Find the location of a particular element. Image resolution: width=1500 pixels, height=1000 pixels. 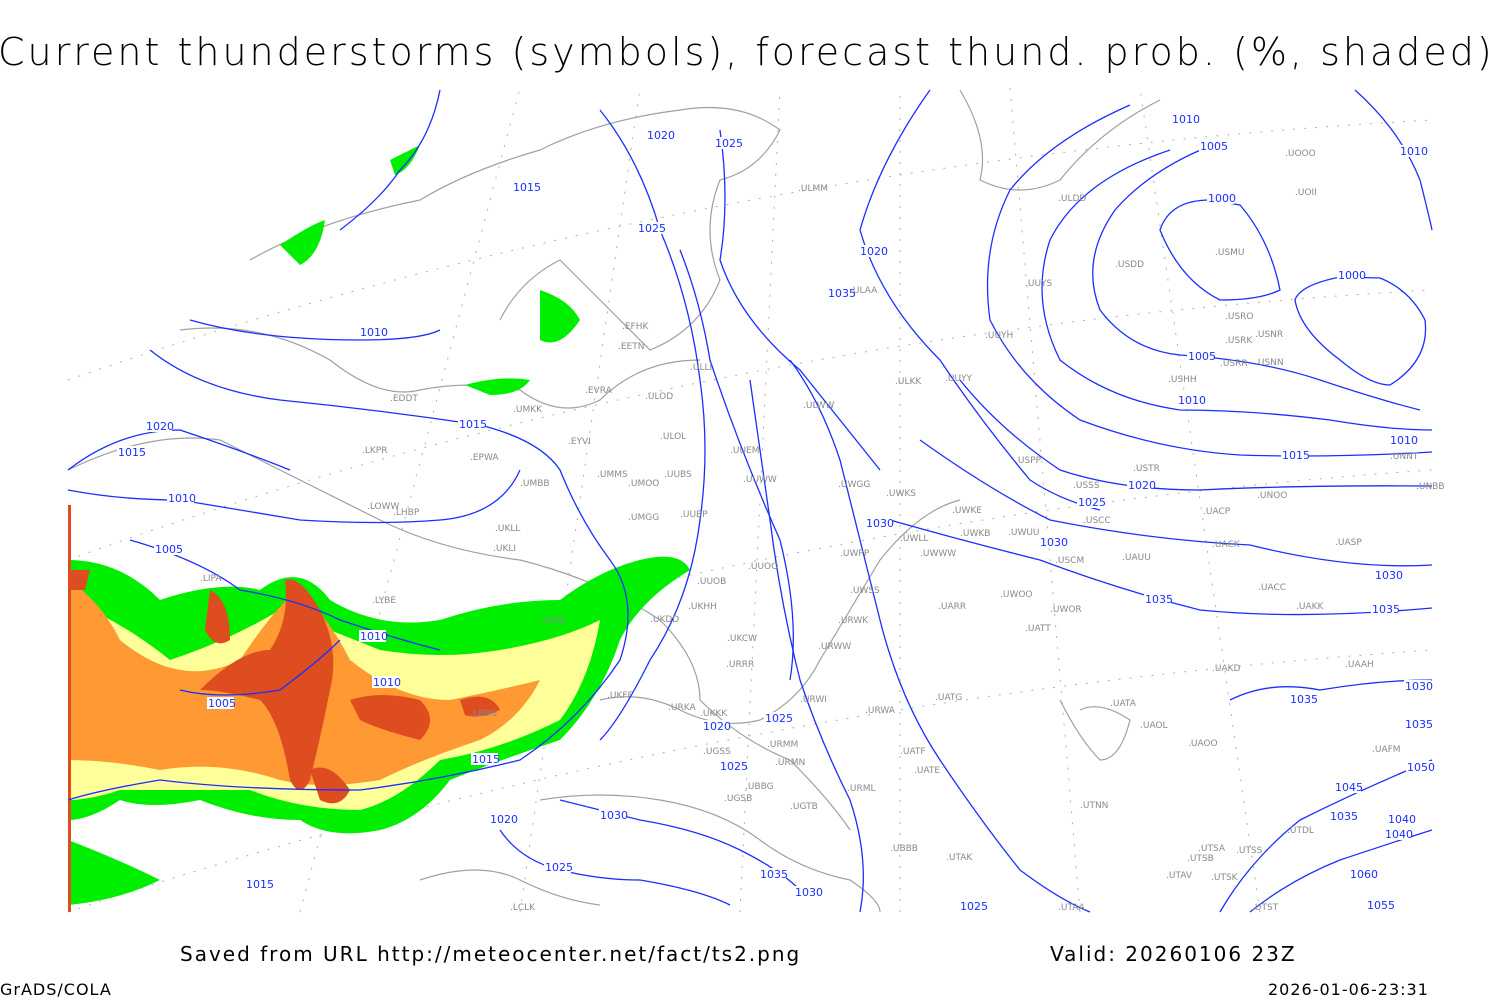

station-label: .UMBB is located at coordinates (535, 484).